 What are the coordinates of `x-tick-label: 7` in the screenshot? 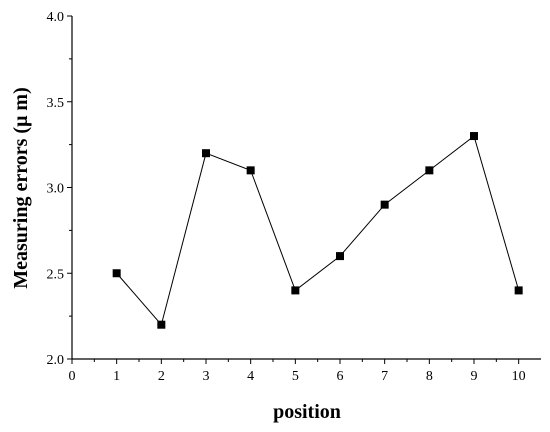 It's located at (384, 376).